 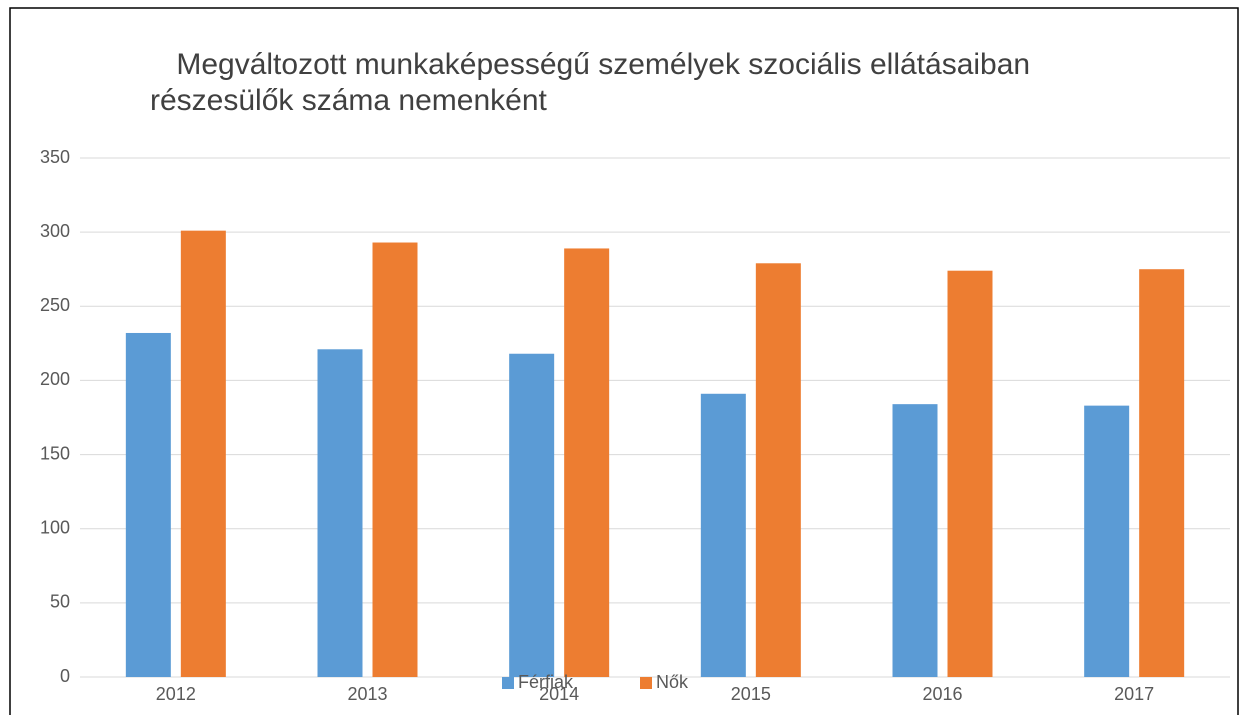 What do you see at coordinates (55, 527) in the screenshot?
I see `y-tick-label: 100` at bounding box center [55, 527].